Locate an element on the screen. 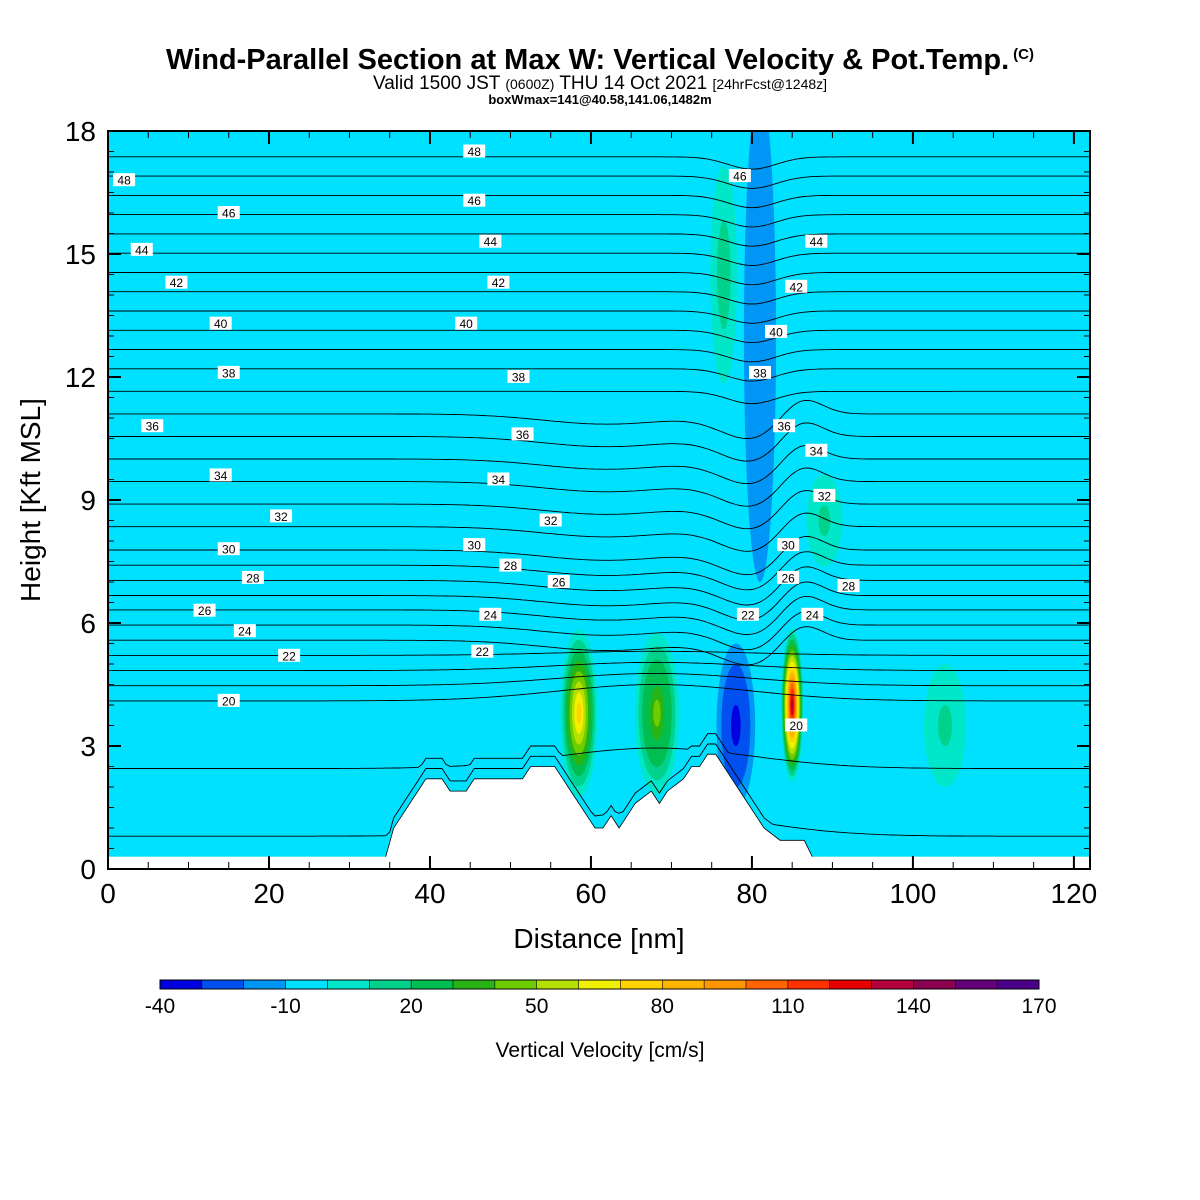 Image resolution: width=1200 pixels, height=1200 pixels. theta-label: 42 is located at coordinates (176, 282).